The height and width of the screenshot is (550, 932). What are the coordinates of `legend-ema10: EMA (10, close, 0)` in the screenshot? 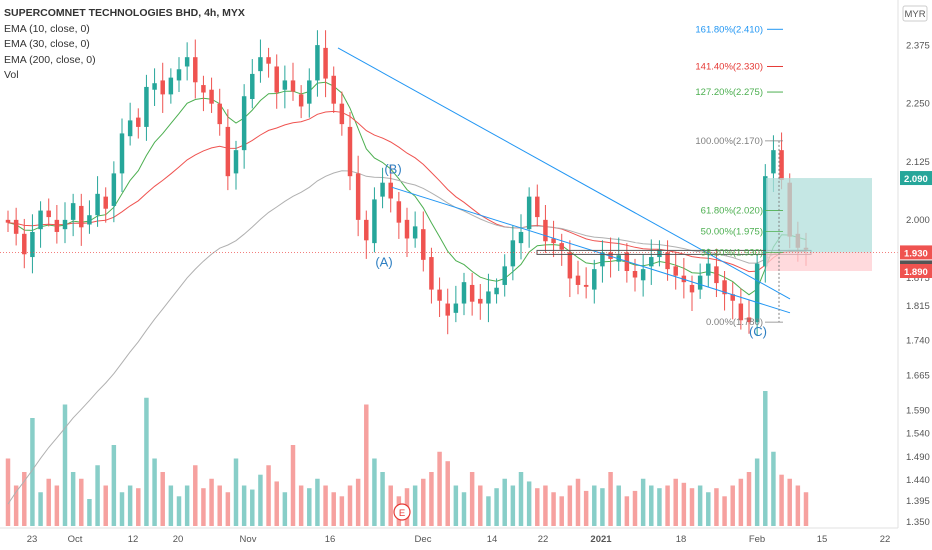 It's located at (47, 28).